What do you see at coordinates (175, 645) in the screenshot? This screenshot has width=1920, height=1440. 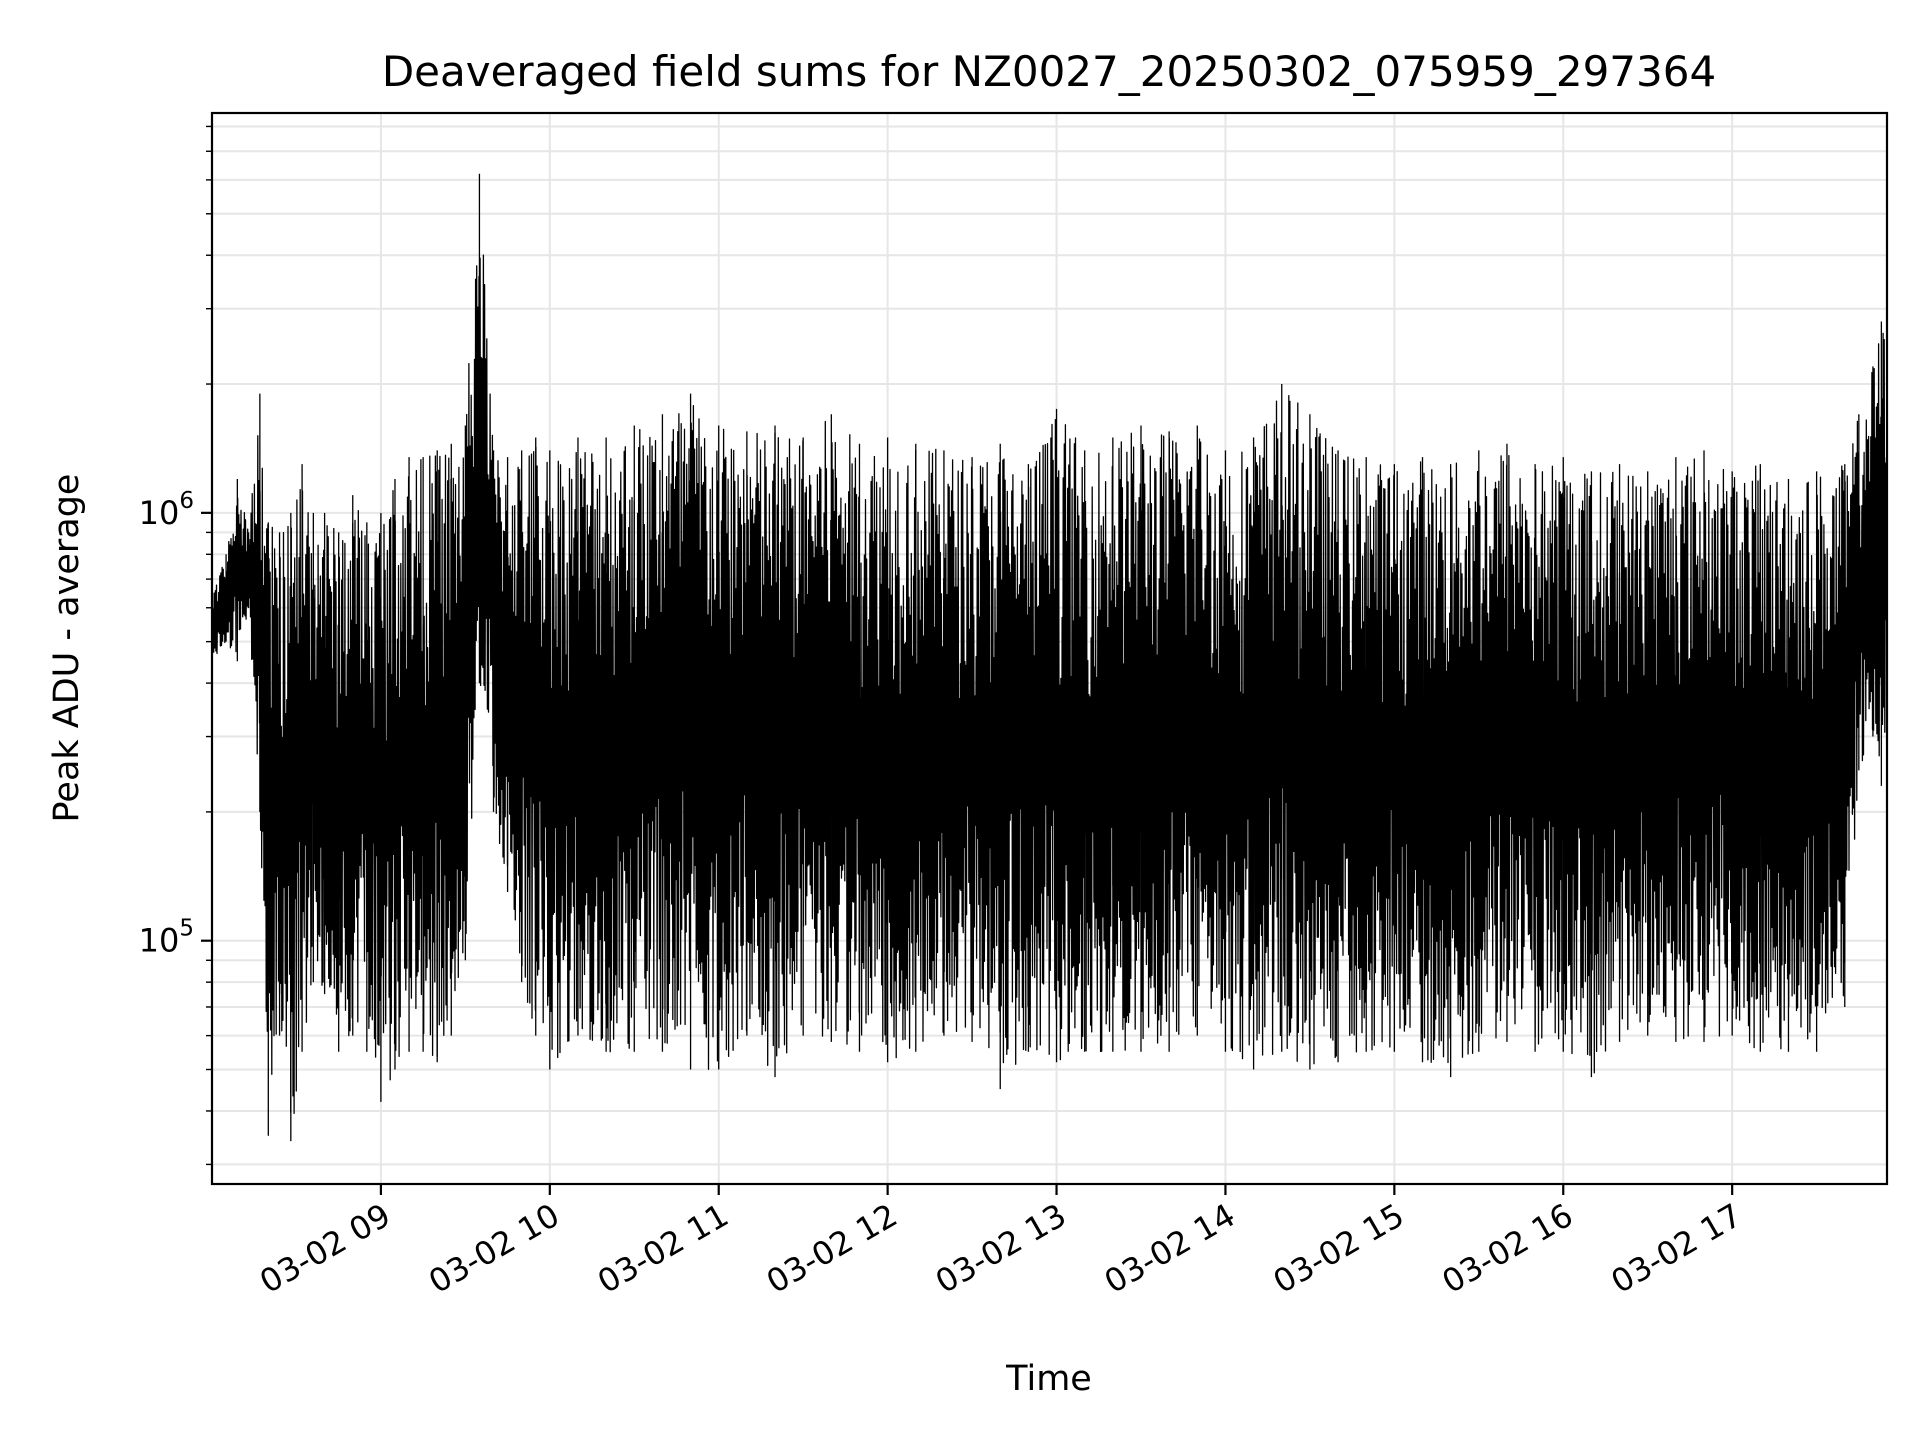 I see `y-axis-ticks: 10⁵ 10⁶` at bounding box center [175, 645].